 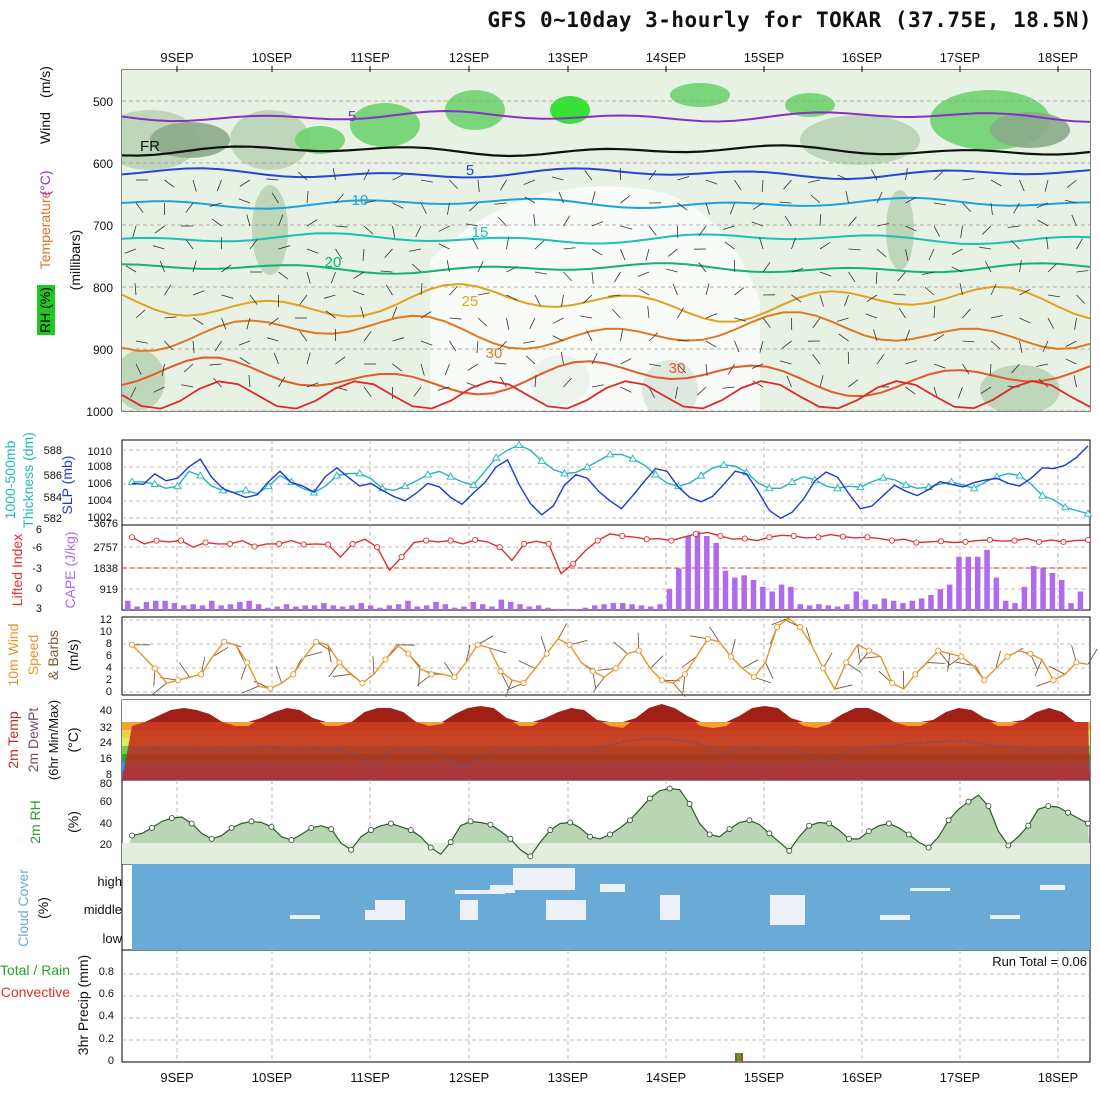 I want to click on temp2m-panel: 8 16 24 32 40, so click(x=595, y=740).